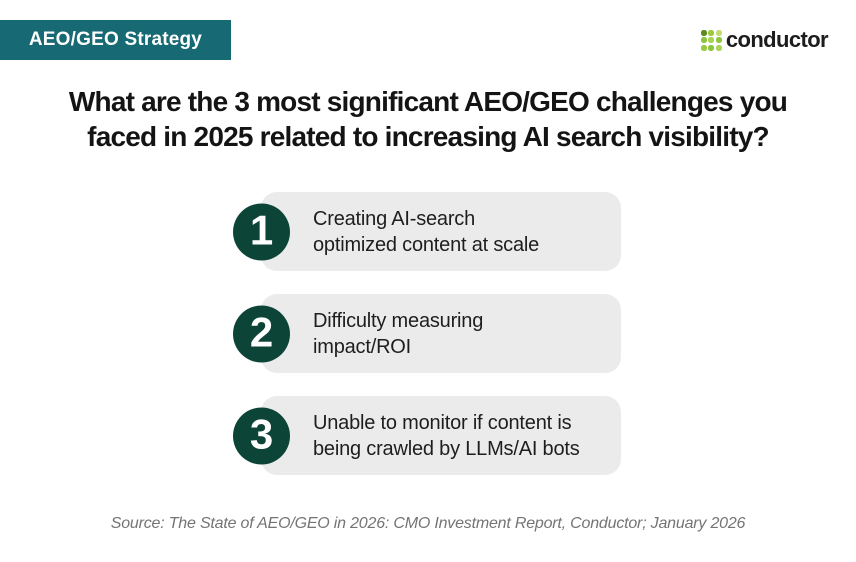 Image resolution: width=856 pixels, height=562 pixels. I want to click on rank-1-badge: 1, so click(261, 231).